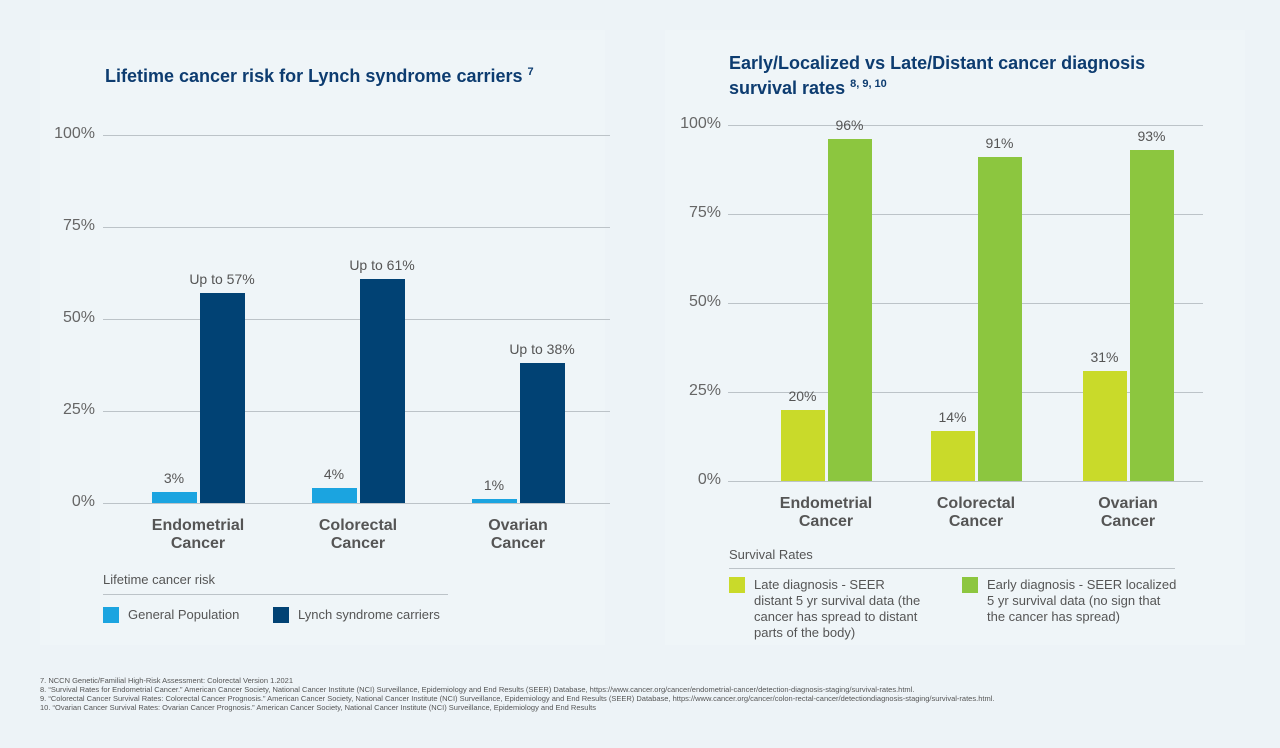 The image size is (1280, 748). I want to click on data-label: Up to 61%, so click(382, 264).